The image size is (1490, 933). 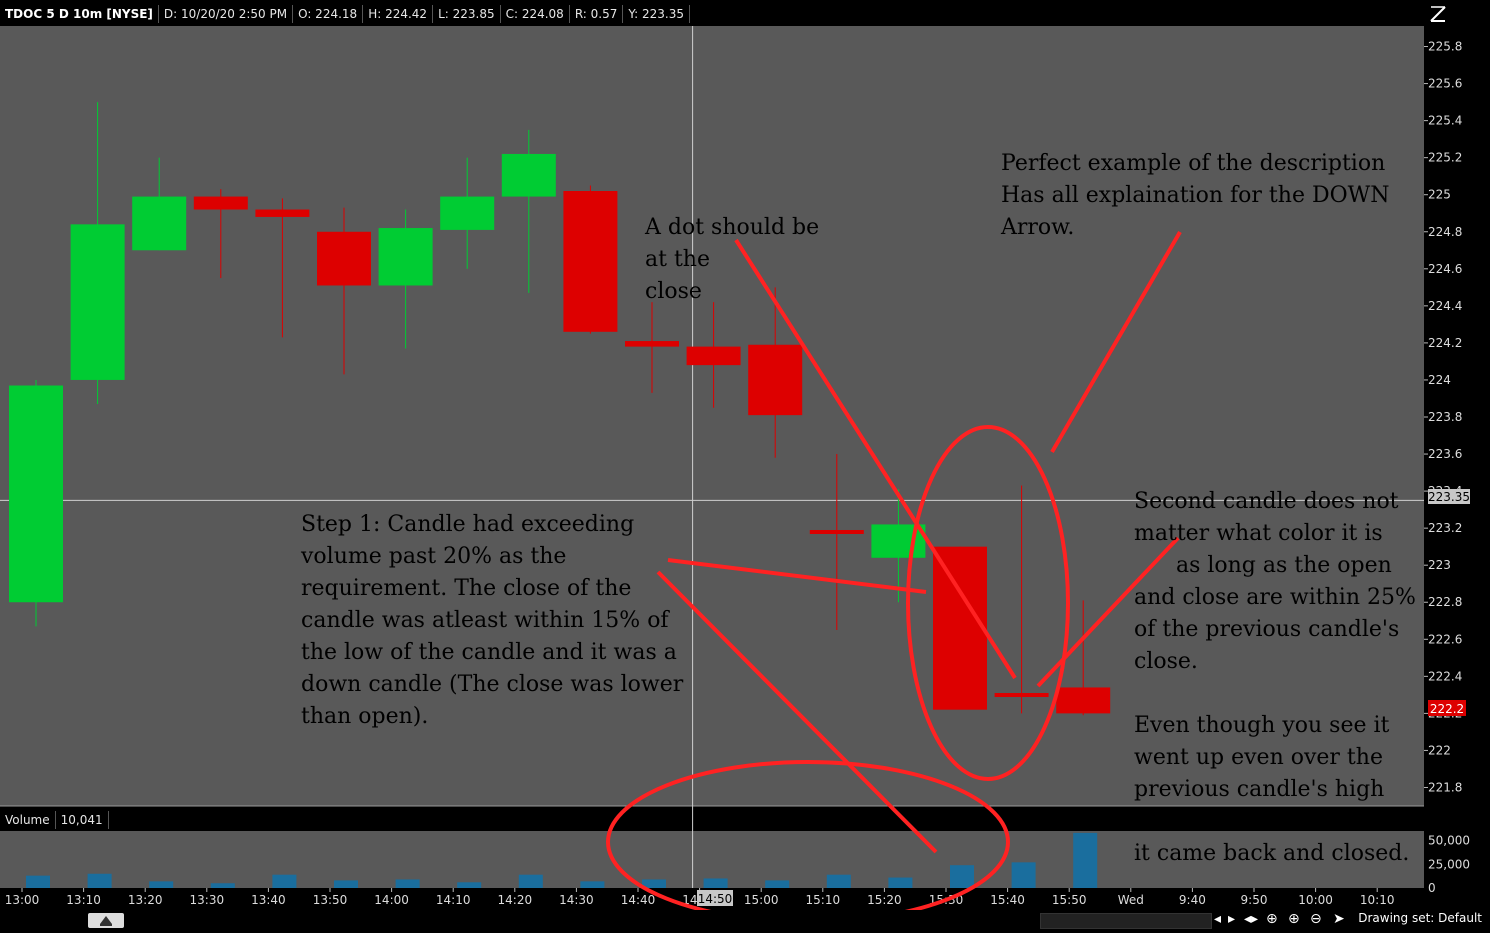 I want to click on time-tick-label: 15:40, so click(x=1007, y=900).